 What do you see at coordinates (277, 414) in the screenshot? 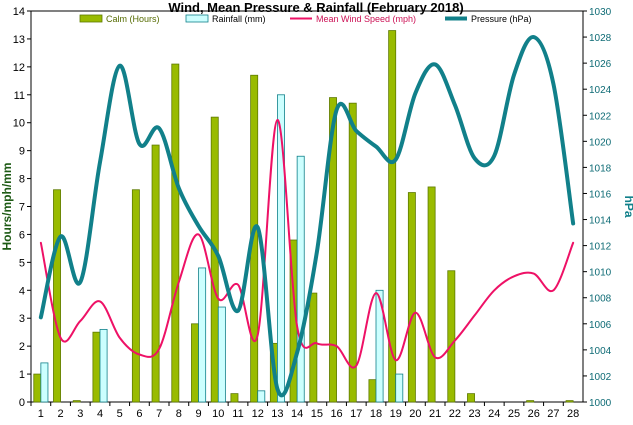
I see `x-tick-label: 13` at bounding box center [277, 414].